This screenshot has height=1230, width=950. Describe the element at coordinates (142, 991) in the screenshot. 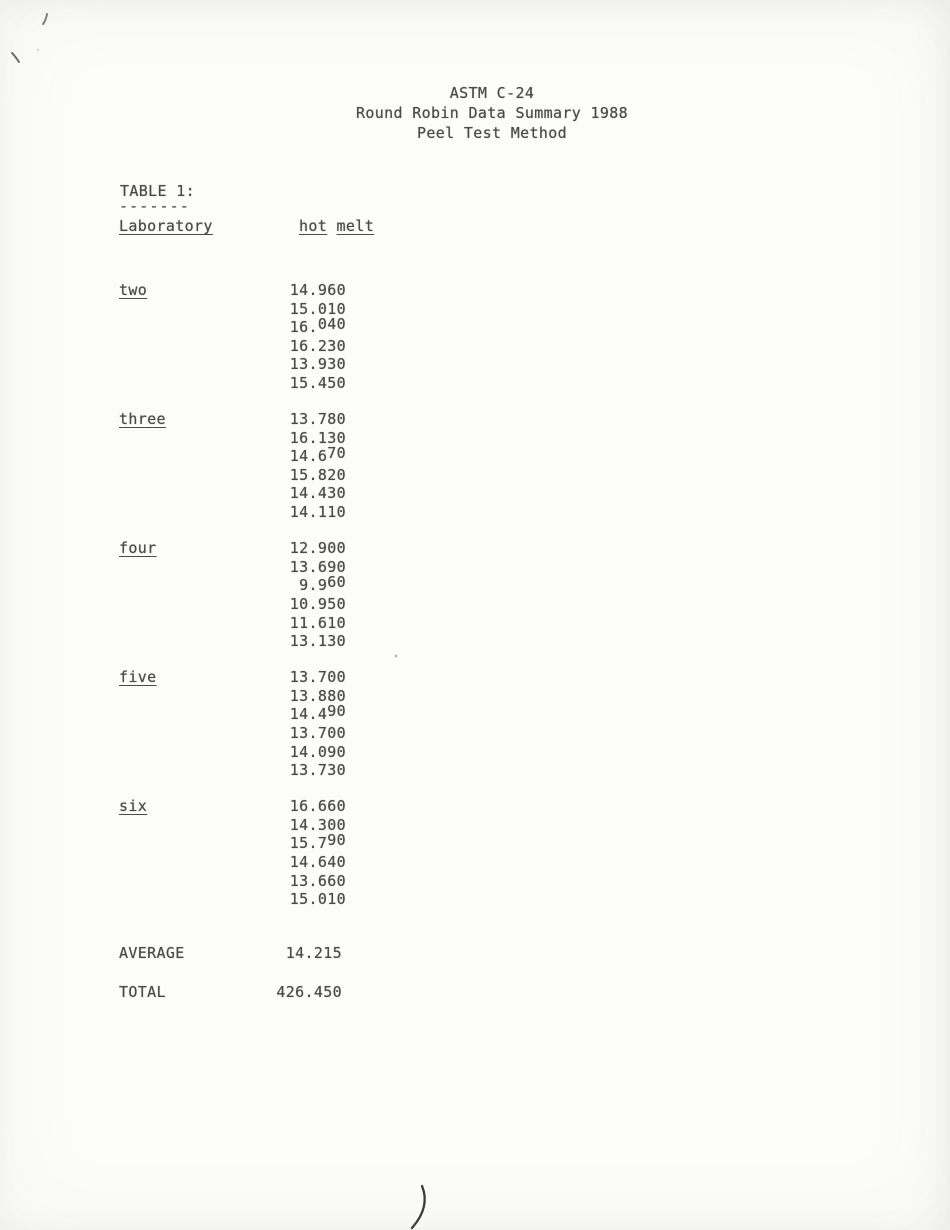

I see `summary-label: TOTAL` at that location.